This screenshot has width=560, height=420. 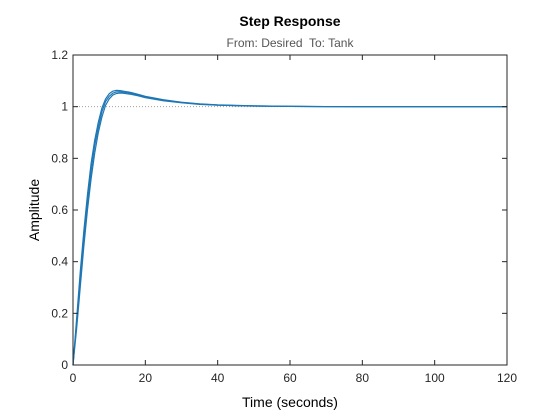 What do you see at coordinates (59, 158) in the screenshot?
I see `y-tick-label: 0.8` at bounding box center [59, 158].